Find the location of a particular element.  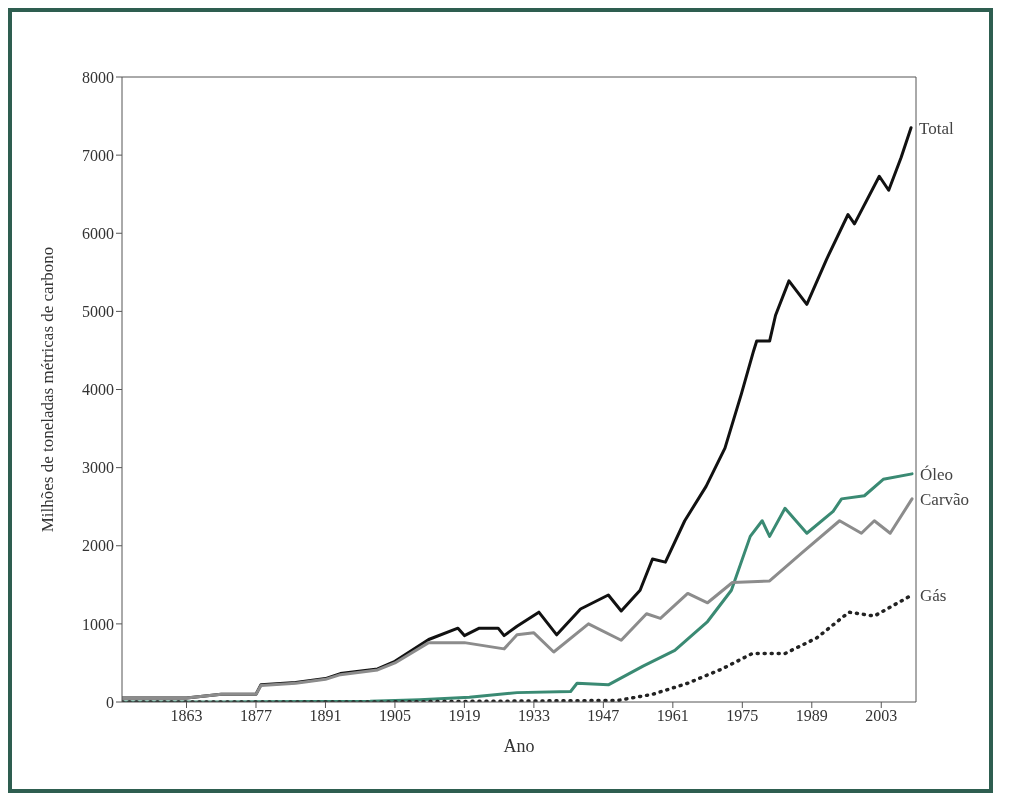

y-tick-label: 5000 is located at coordinates (98, 312).